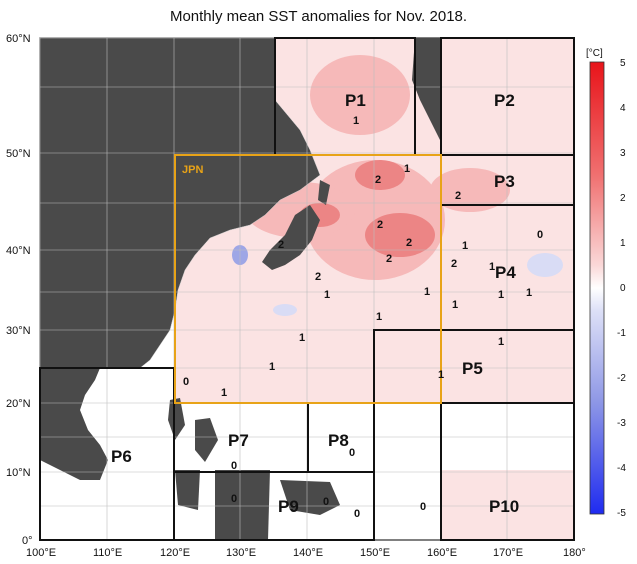 This screenshot has width=637, height=564. Describe the element at coordinates (18, 404) in the screenshot. I see `lat-tick-label: 20°N` at that location.